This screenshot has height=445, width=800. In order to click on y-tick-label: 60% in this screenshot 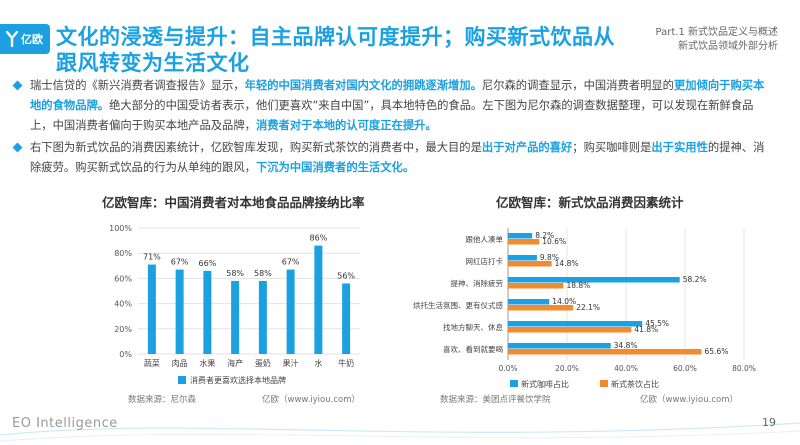, I will do `click(123, 278)`.